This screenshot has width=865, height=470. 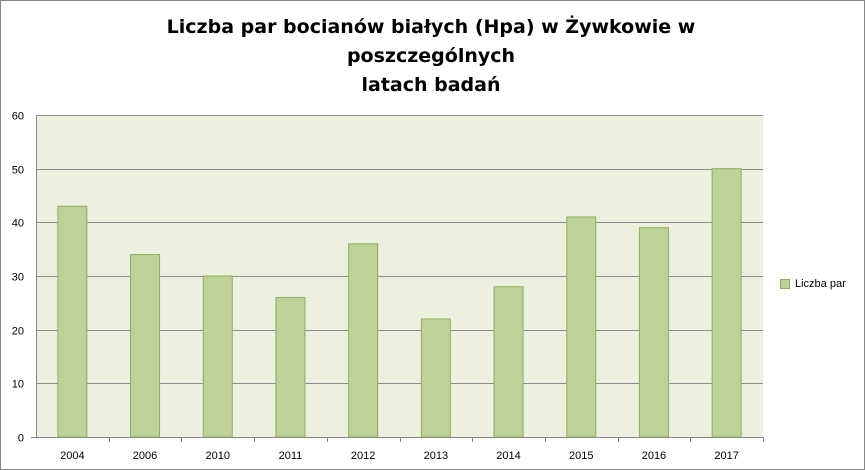 What do you see at coordinates (654, 456) in the screenshot?
I see `x-tick-label: 2016` at bounding box center [654, 456].